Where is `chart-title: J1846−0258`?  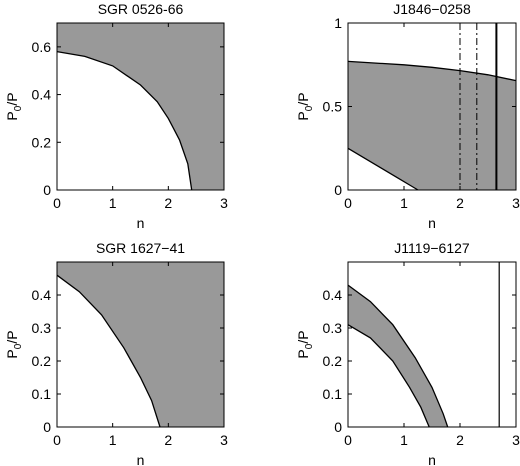 chart-title: J1846−0258 is located at coordinates (432, 9).